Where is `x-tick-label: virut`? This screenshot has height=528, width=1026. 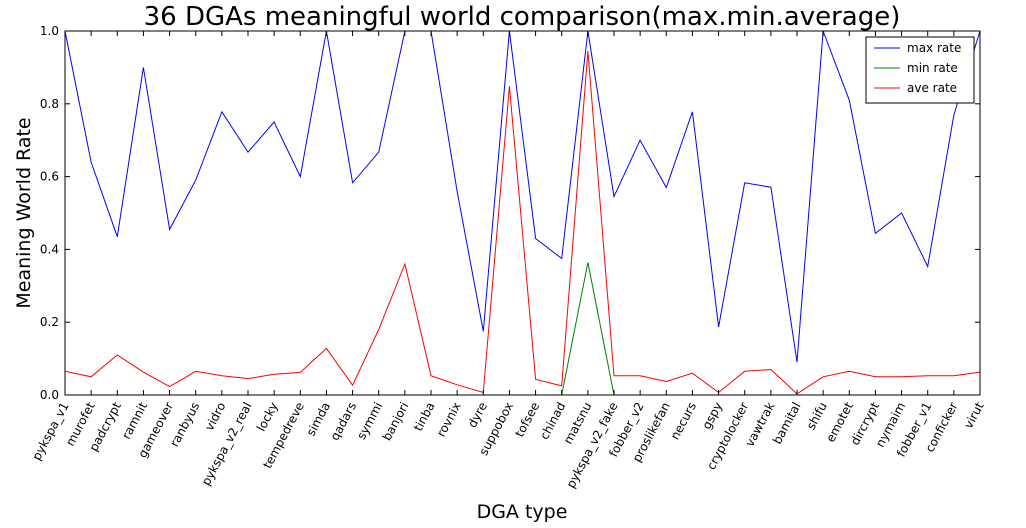 x-tick-label: virut is located at coordinates (973, 415).